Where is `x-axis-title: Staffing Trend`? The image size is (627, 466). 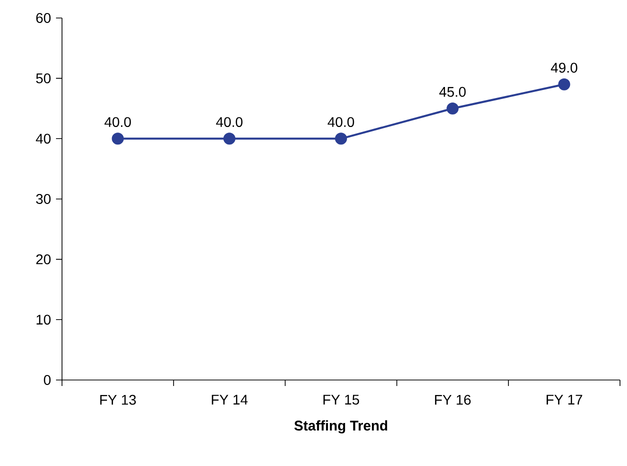 x-axis-title: Staffing Trend is located at coordinates (341, 427).